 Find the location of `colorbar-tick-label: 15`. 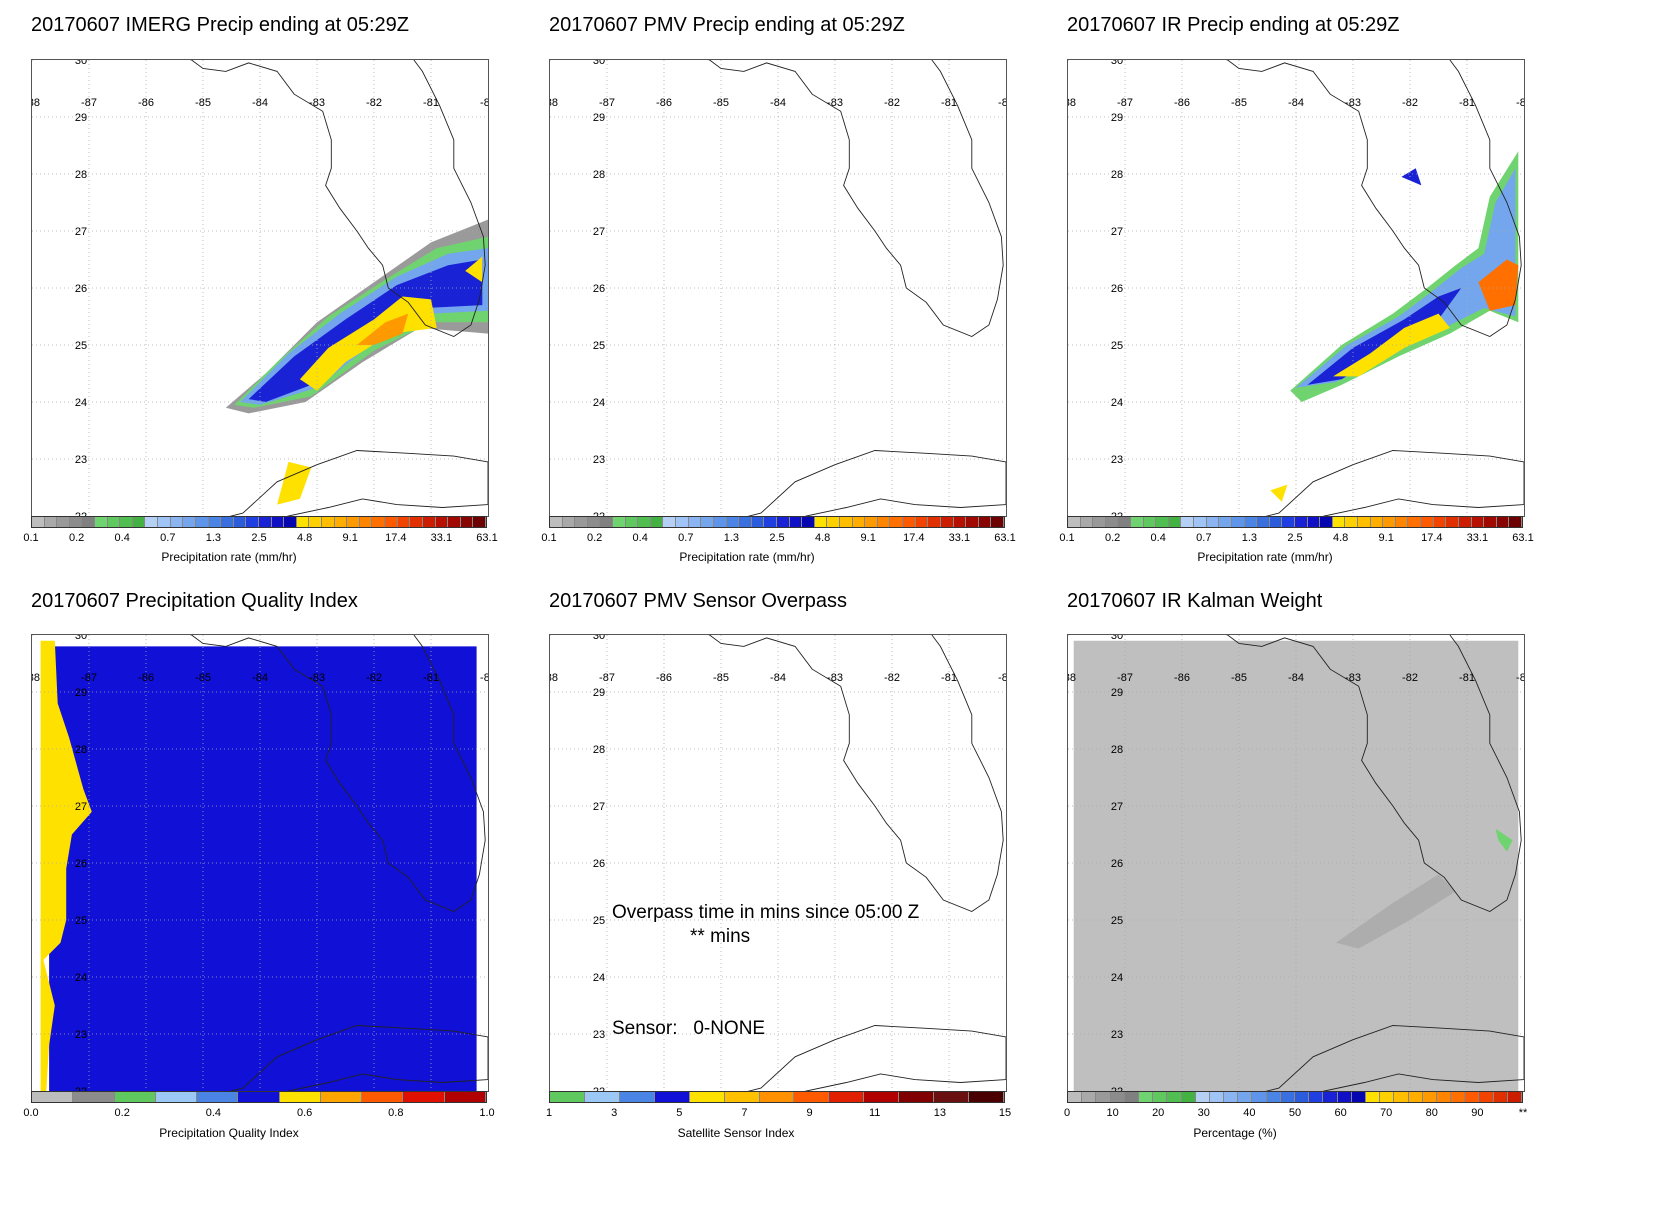

colorbar-tick-label: 15 is located at coordinates (1005, 1113).